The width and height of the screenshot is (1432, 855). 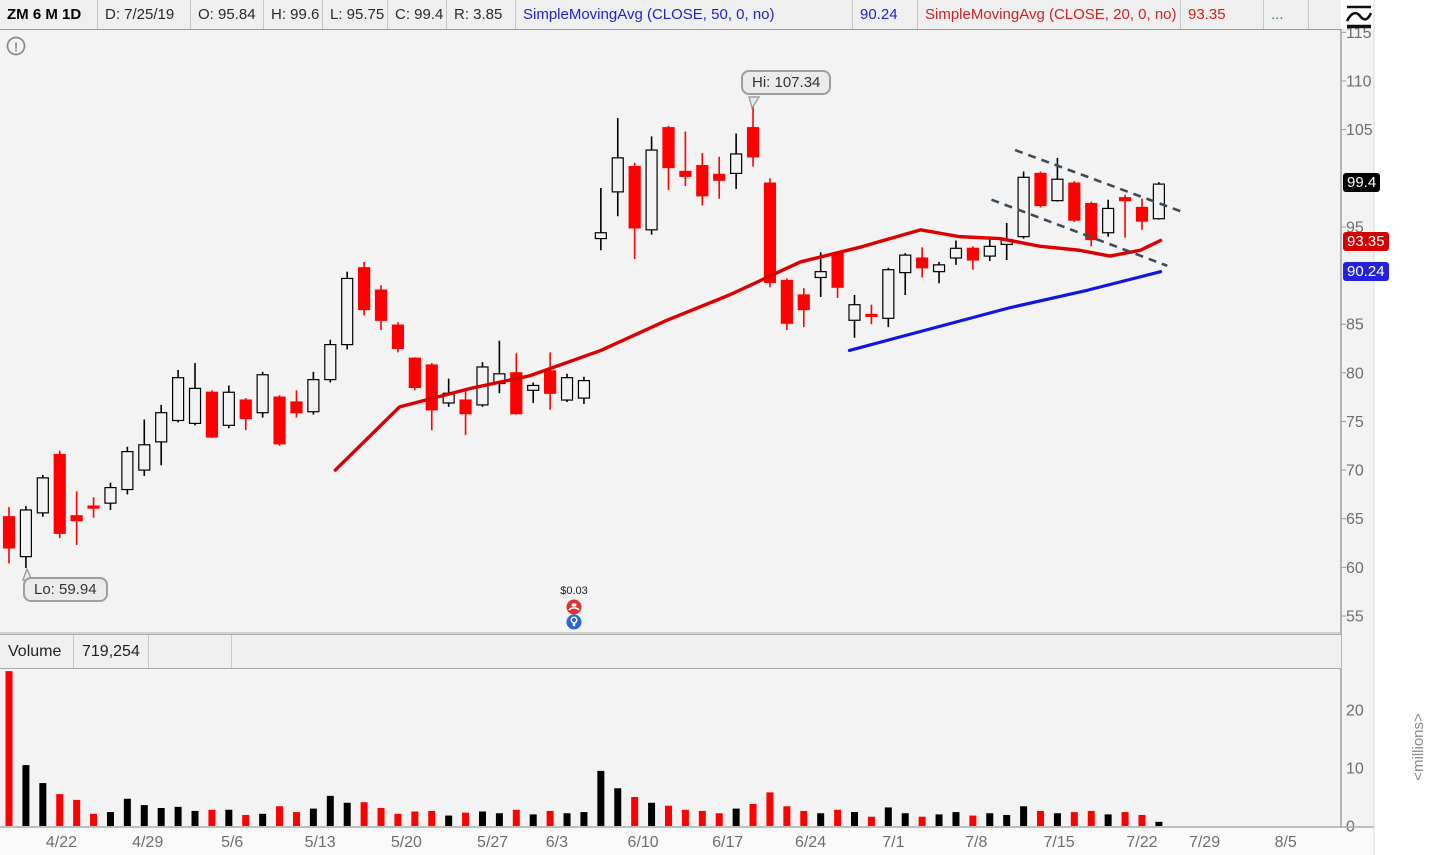 What do you see at coordinates (1125, 199) in the screenshot?
I see `candle-7/23` at bounding box center [1125, 199].